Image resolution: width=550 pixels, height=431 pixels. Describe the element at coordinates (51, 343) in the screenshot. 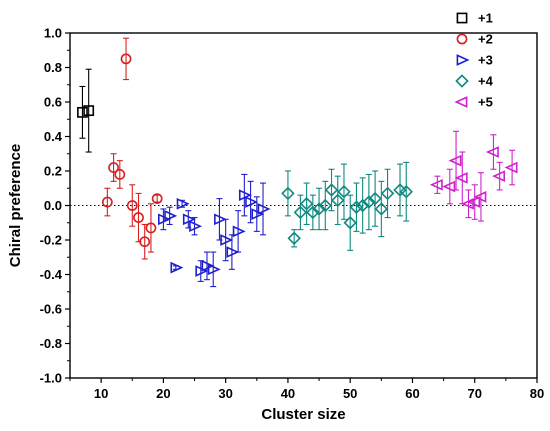

I see `y-tick-label: -0.8` at that location.